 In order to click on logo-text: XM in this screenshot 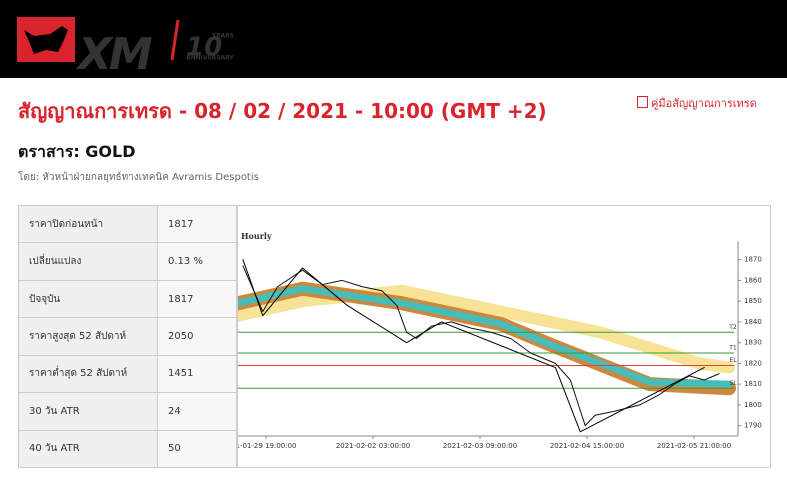, I will do `click(113, 53)`.